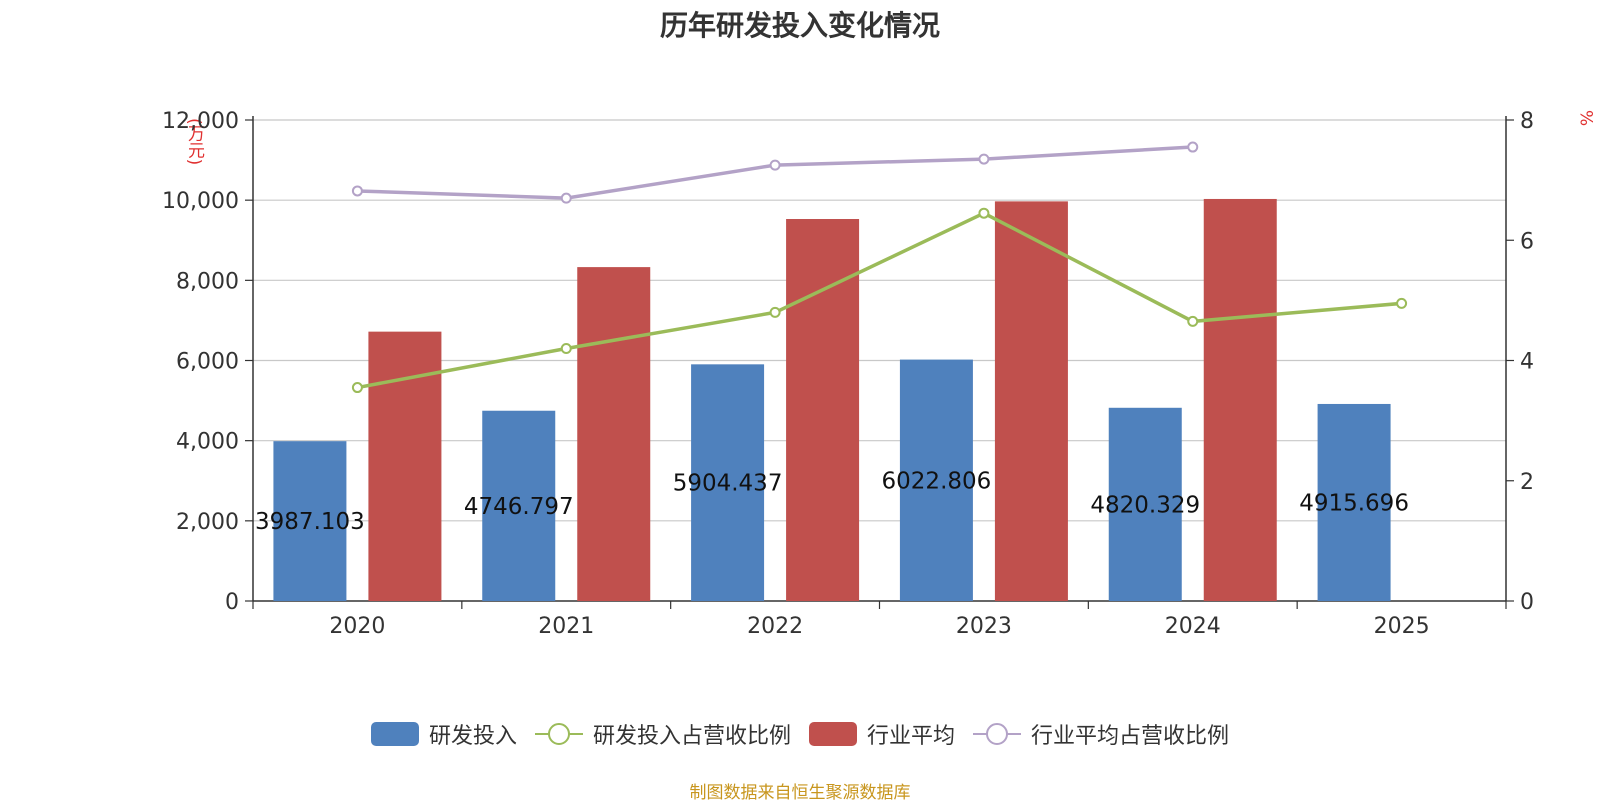  Describe the element at coordinates (357, 626) in the screenshot. I see `x-tick-label: 2020` at that location.